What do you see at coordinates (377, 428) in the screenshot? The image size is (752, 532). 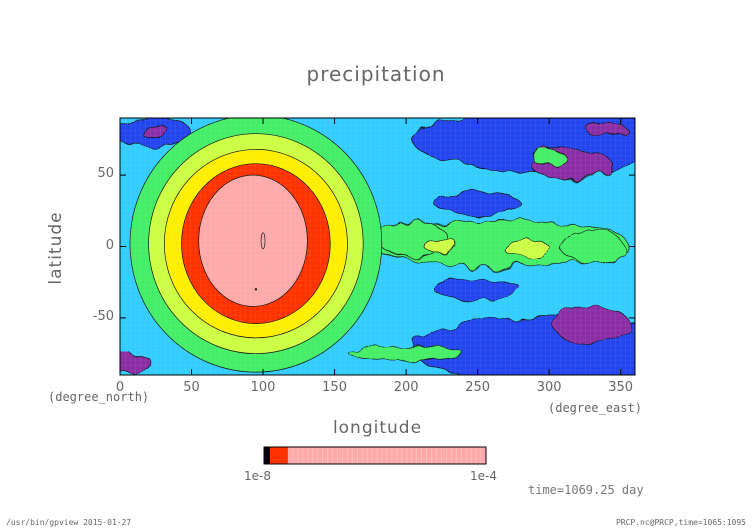 I see `x-axis-label: longitude` at bounding box center [377, 428].